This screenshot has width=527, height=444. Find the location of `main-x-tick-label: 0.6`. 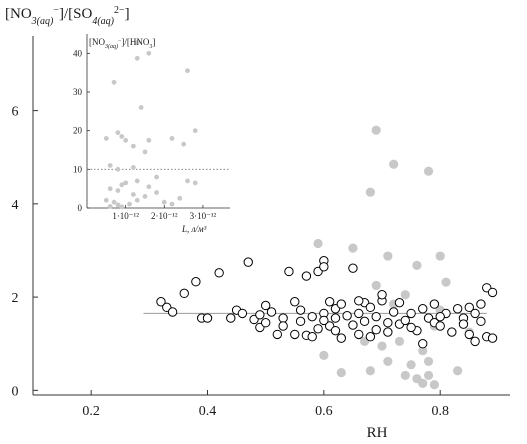

main-x-tick-label: 0.6 is located at coordinates (324, 411).